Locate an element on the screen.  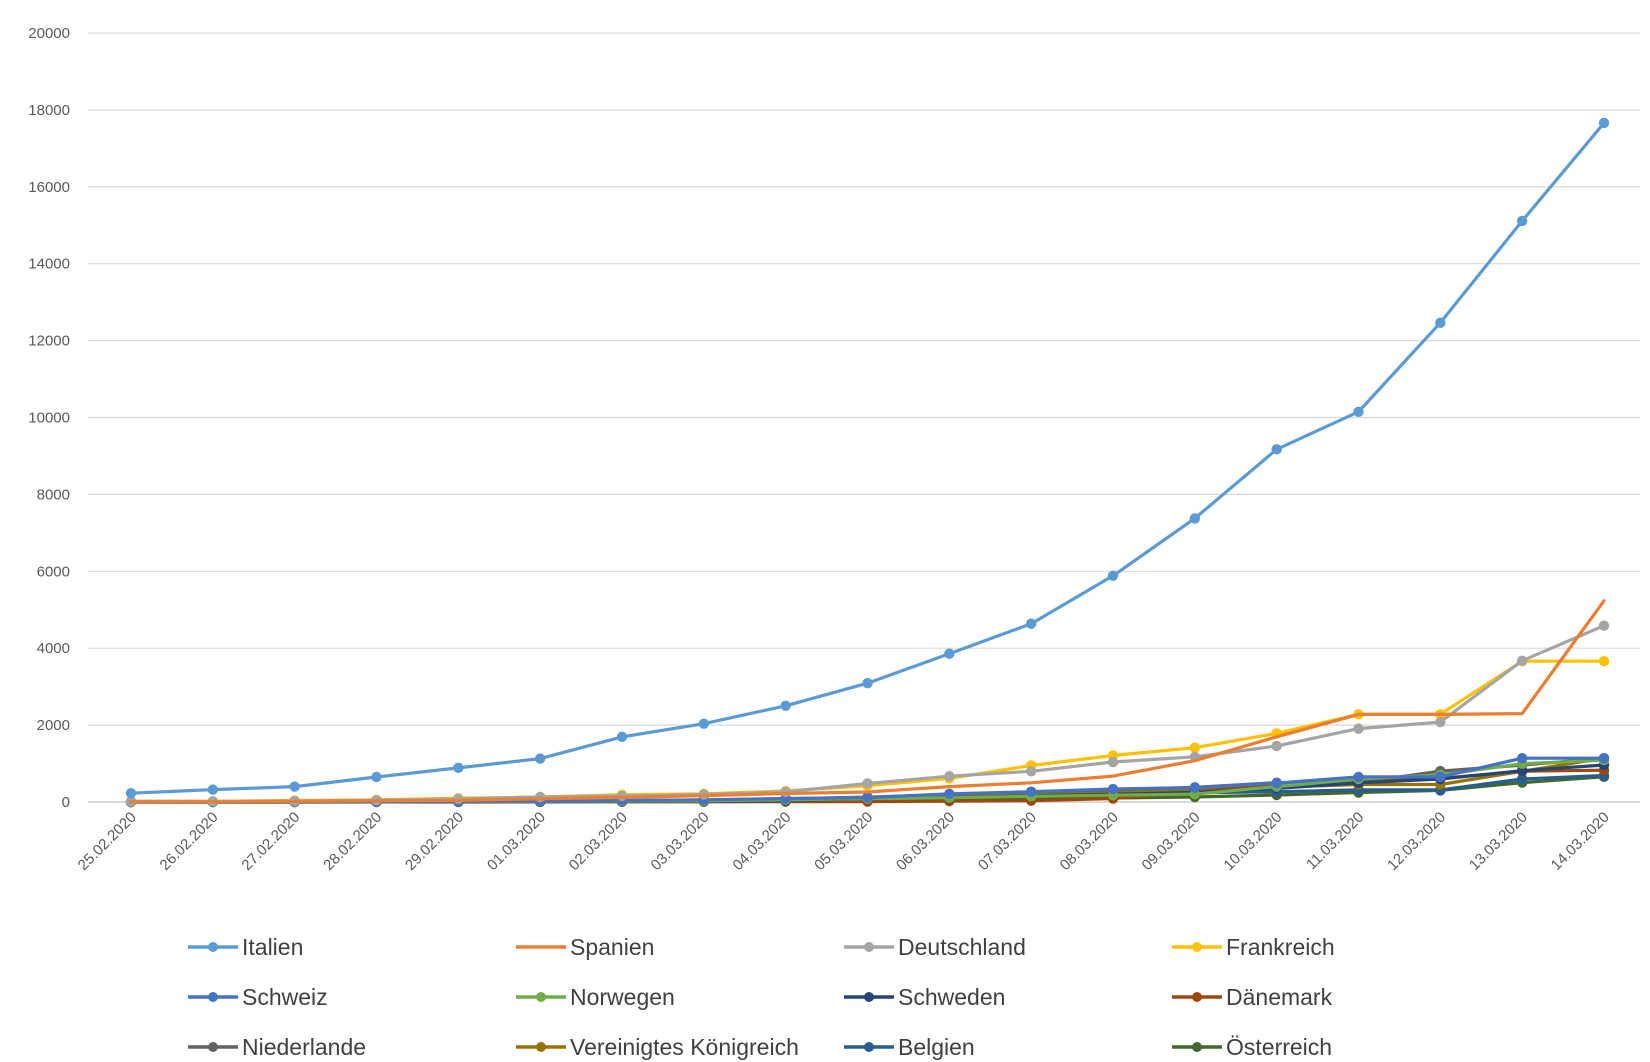
legend-item: Spanien is located at coordinates (585, 947).